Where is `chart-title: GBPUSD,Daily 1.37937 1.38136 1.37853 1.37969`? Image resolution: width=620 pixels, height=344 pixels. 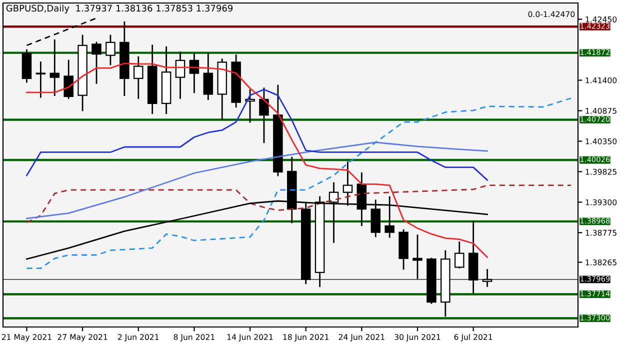
chart-title: GBPUSD,Daily 1.37937 1.38136 1.37853 1.37969 is located at coordinates (119, 9).